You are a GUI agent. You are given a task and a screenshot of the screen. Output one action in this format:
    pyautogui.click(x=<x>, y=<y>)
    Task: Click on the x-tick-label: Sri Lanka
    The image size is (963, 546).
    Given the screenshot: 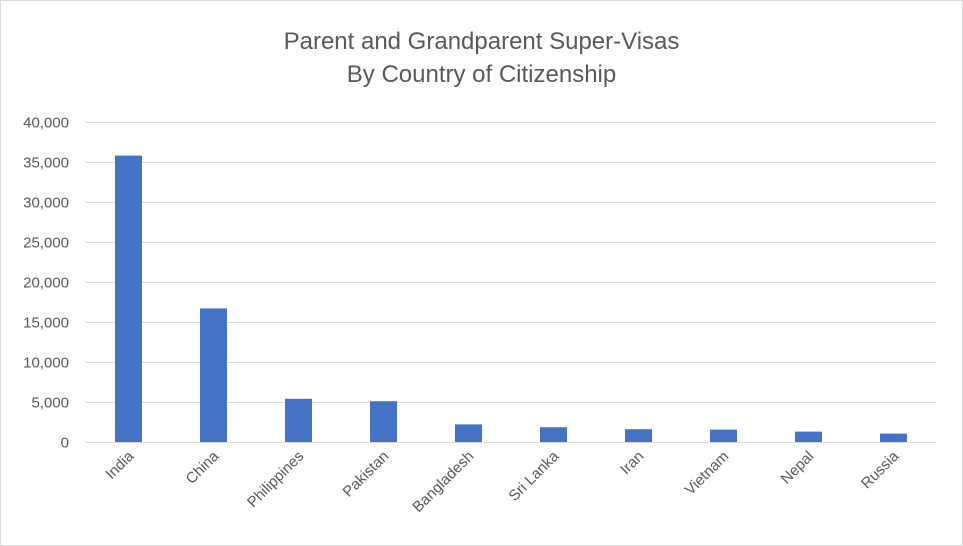 What is the action you would take?
    pyautogui.click(x=533, y=475)
    